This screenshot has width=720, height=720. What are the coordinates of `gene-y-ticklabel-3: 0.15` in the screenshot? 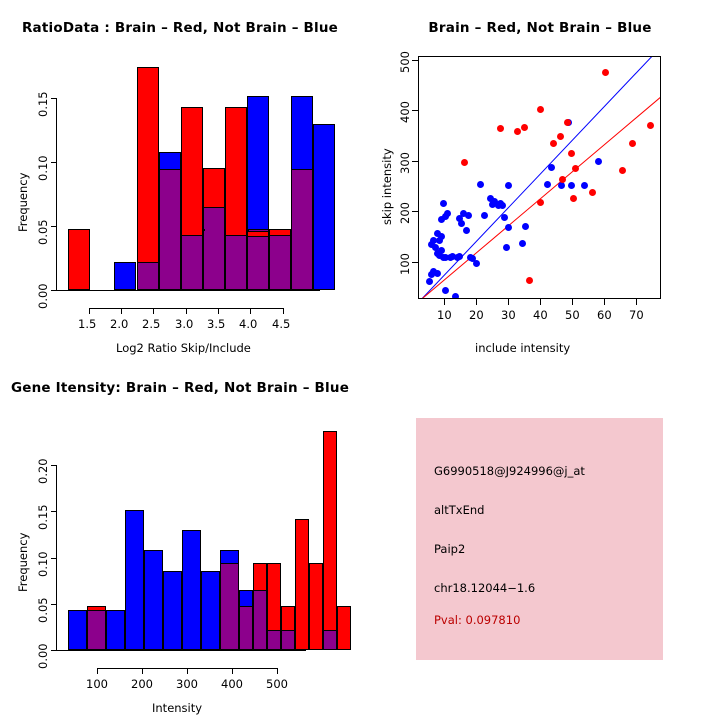 It's located at (43, 517).